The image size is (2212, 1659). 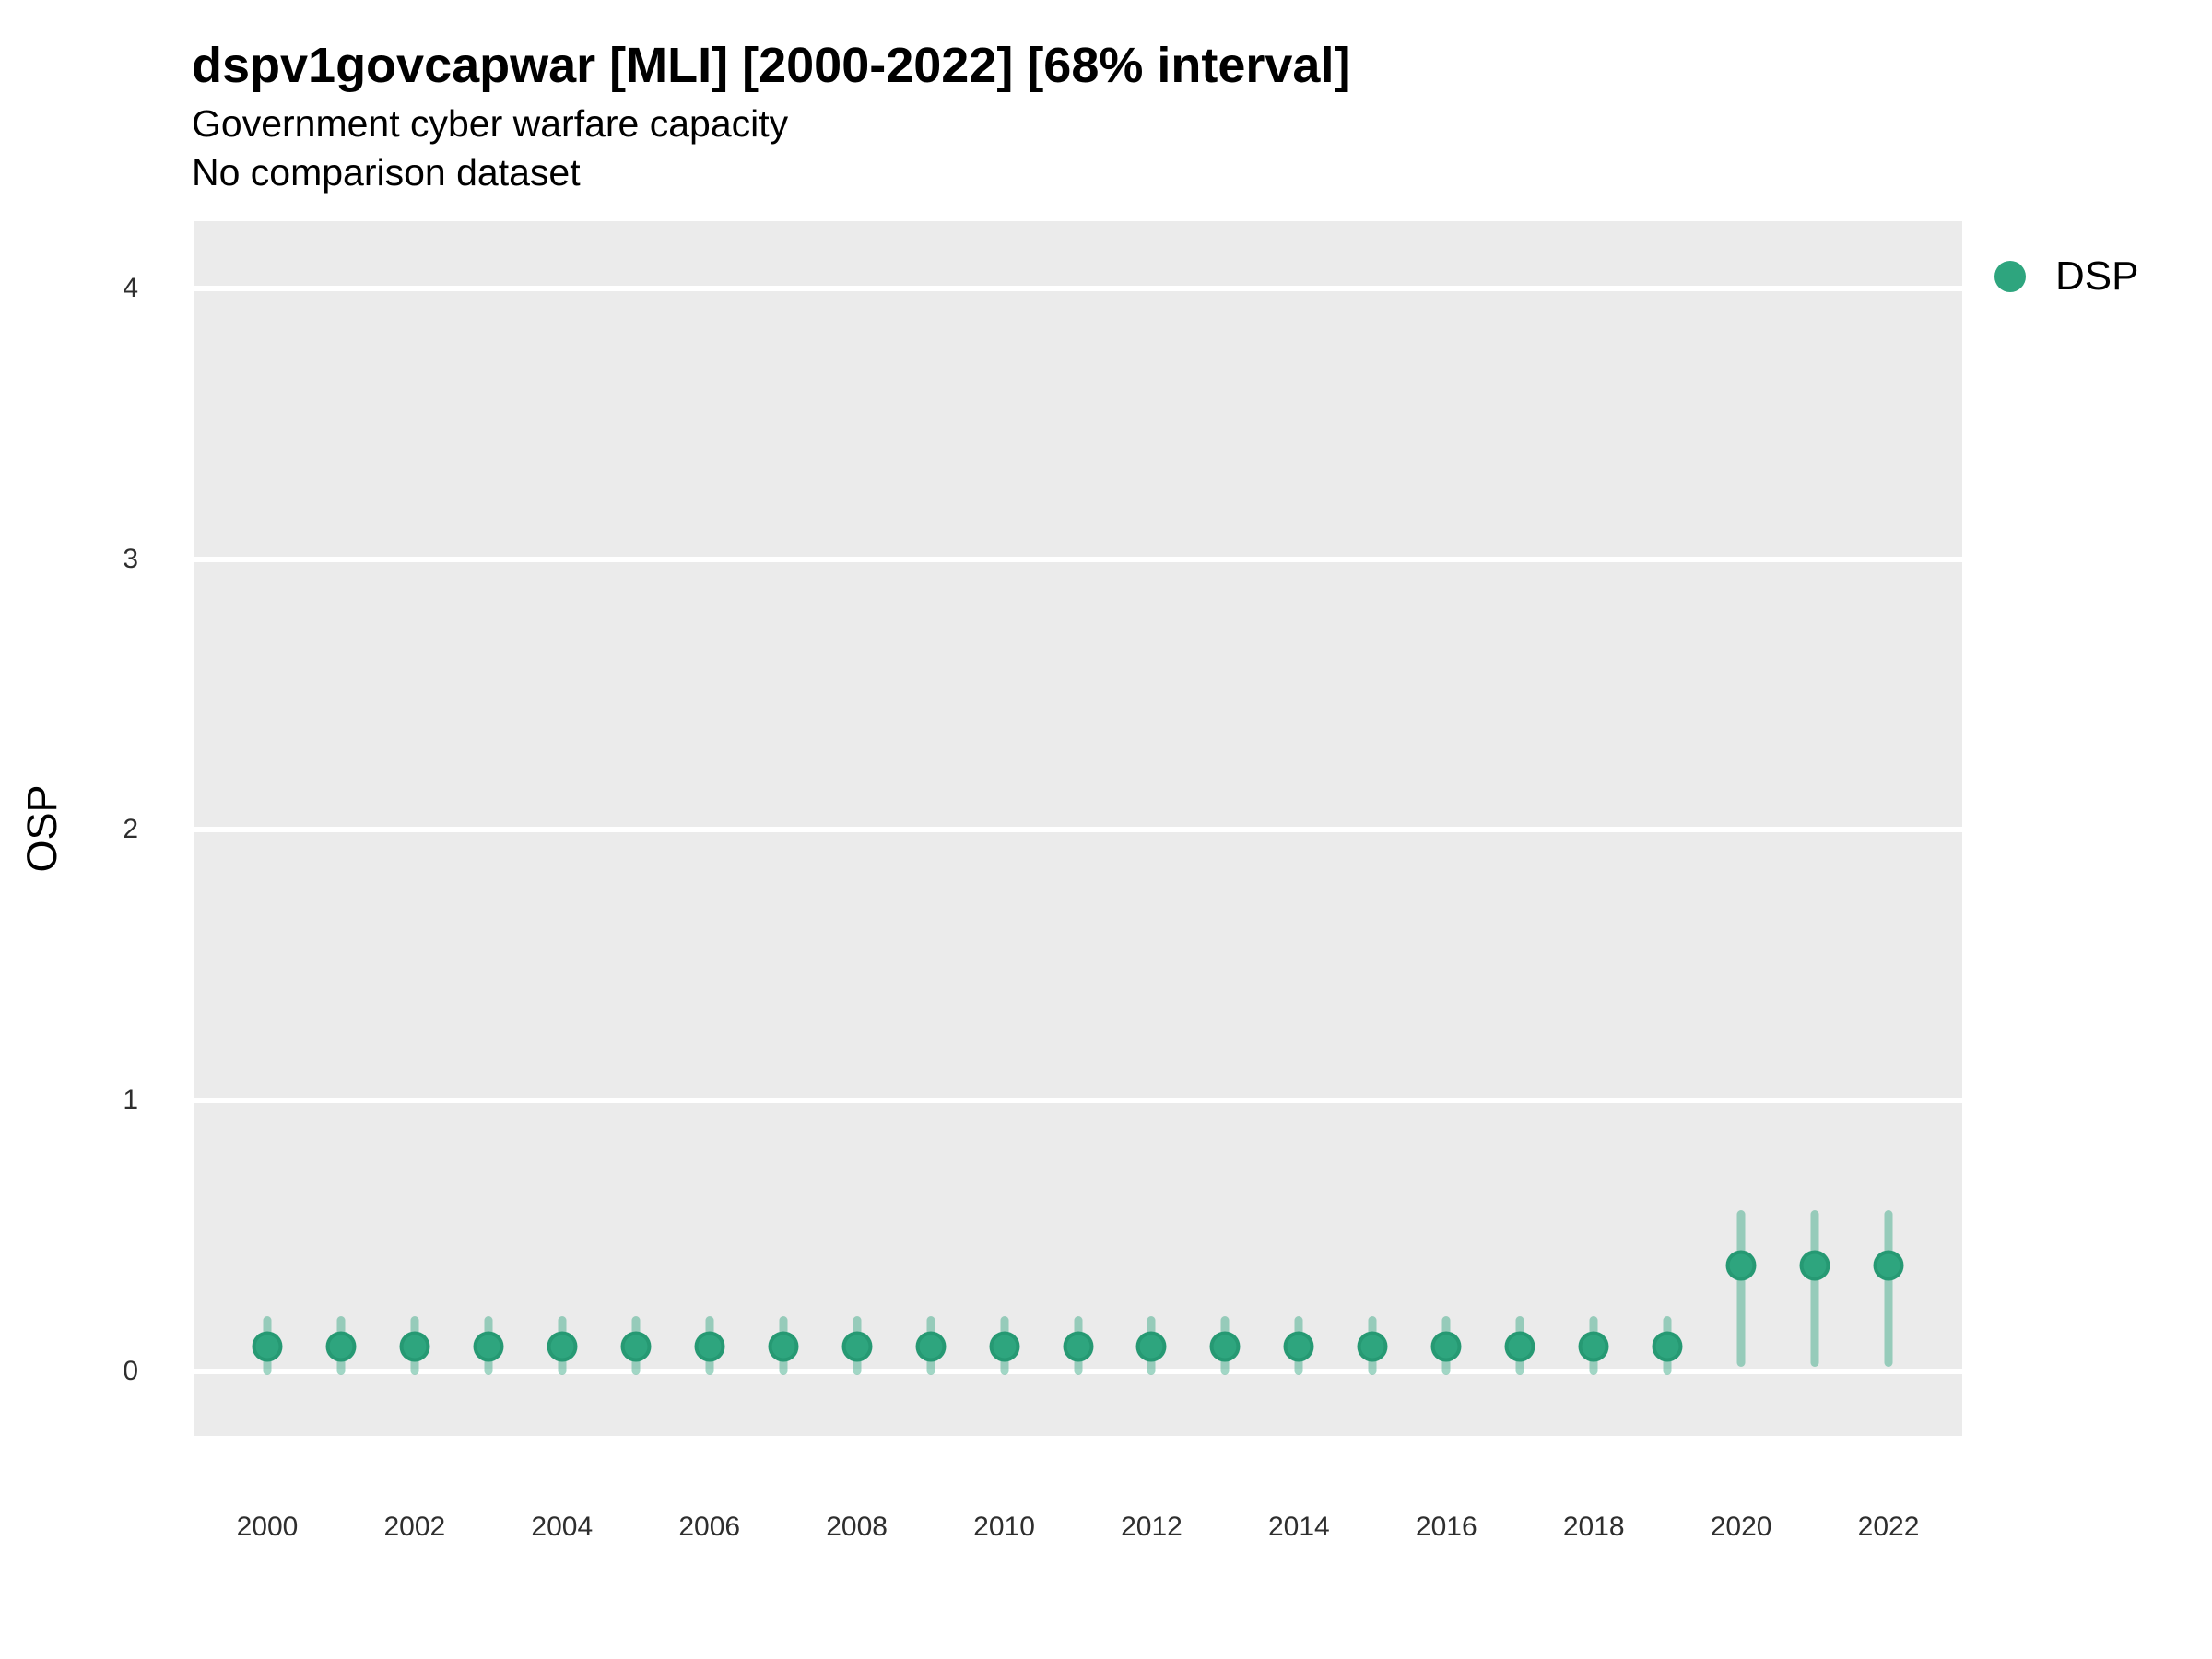 What do you see at coordinates (130, 558) in the screenshot?
I see `y-tick-label-3: 3` at bounding box center [130, 558].